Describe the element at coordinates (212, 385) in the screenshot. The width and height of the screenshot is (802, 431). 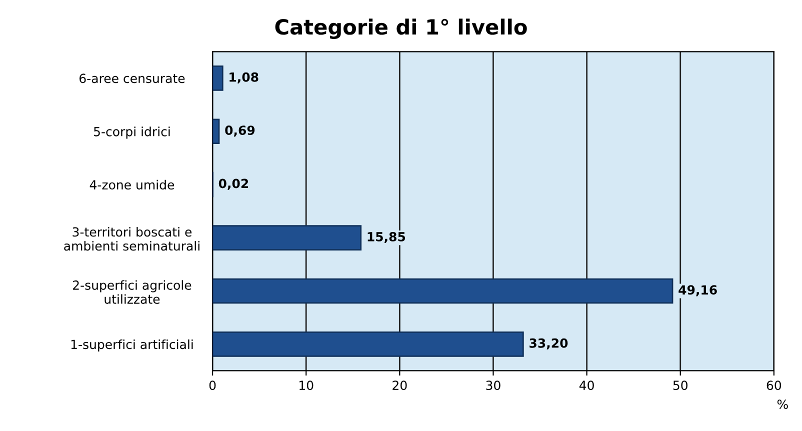
I see `x-tick-label: 0` at that location.